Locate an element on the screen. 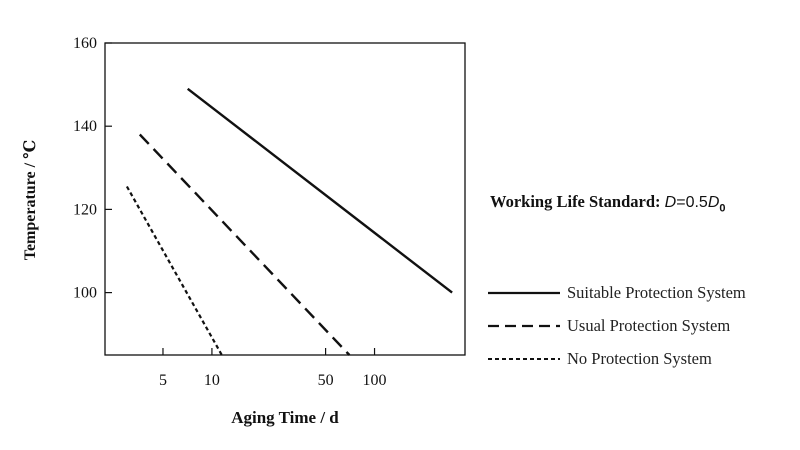 Image resolution: width=800 pixels, height=450 pixels. legend-swatch-dashed is located at coordinates (524, 325).